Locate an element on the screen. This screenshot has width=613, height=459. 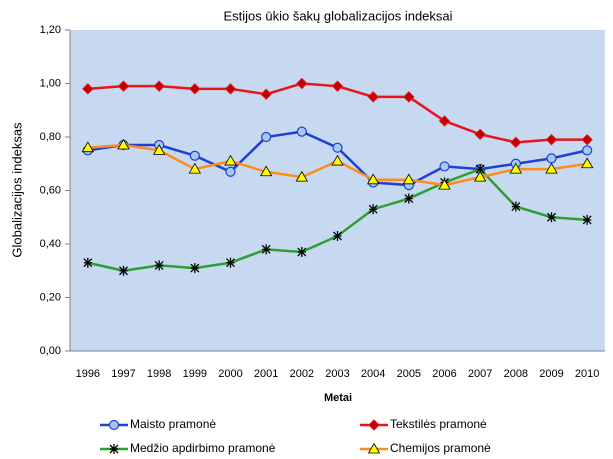
x-tick-label: 2002 is located at coordinates (302, 374).